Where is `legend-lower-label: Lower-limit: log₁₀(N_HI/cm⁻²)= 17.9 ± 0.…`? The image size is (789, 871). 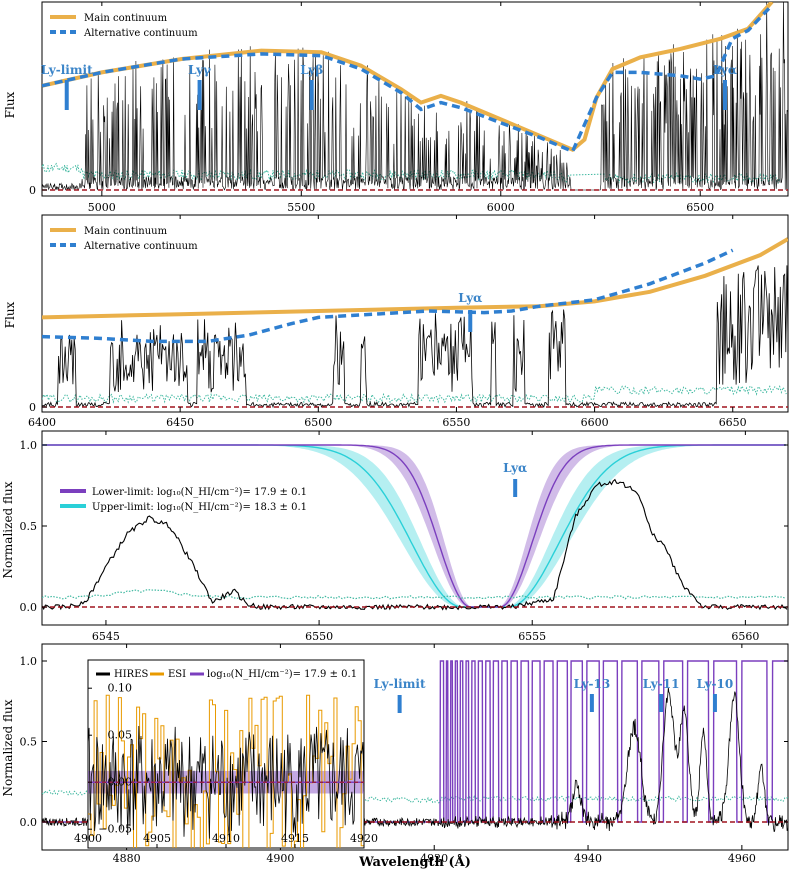 legend-lower-label: Lower-limit: log₁₀(N_HI/cm⁻²)= 17.9 ± 0.… is located at coordinates (199, 492).